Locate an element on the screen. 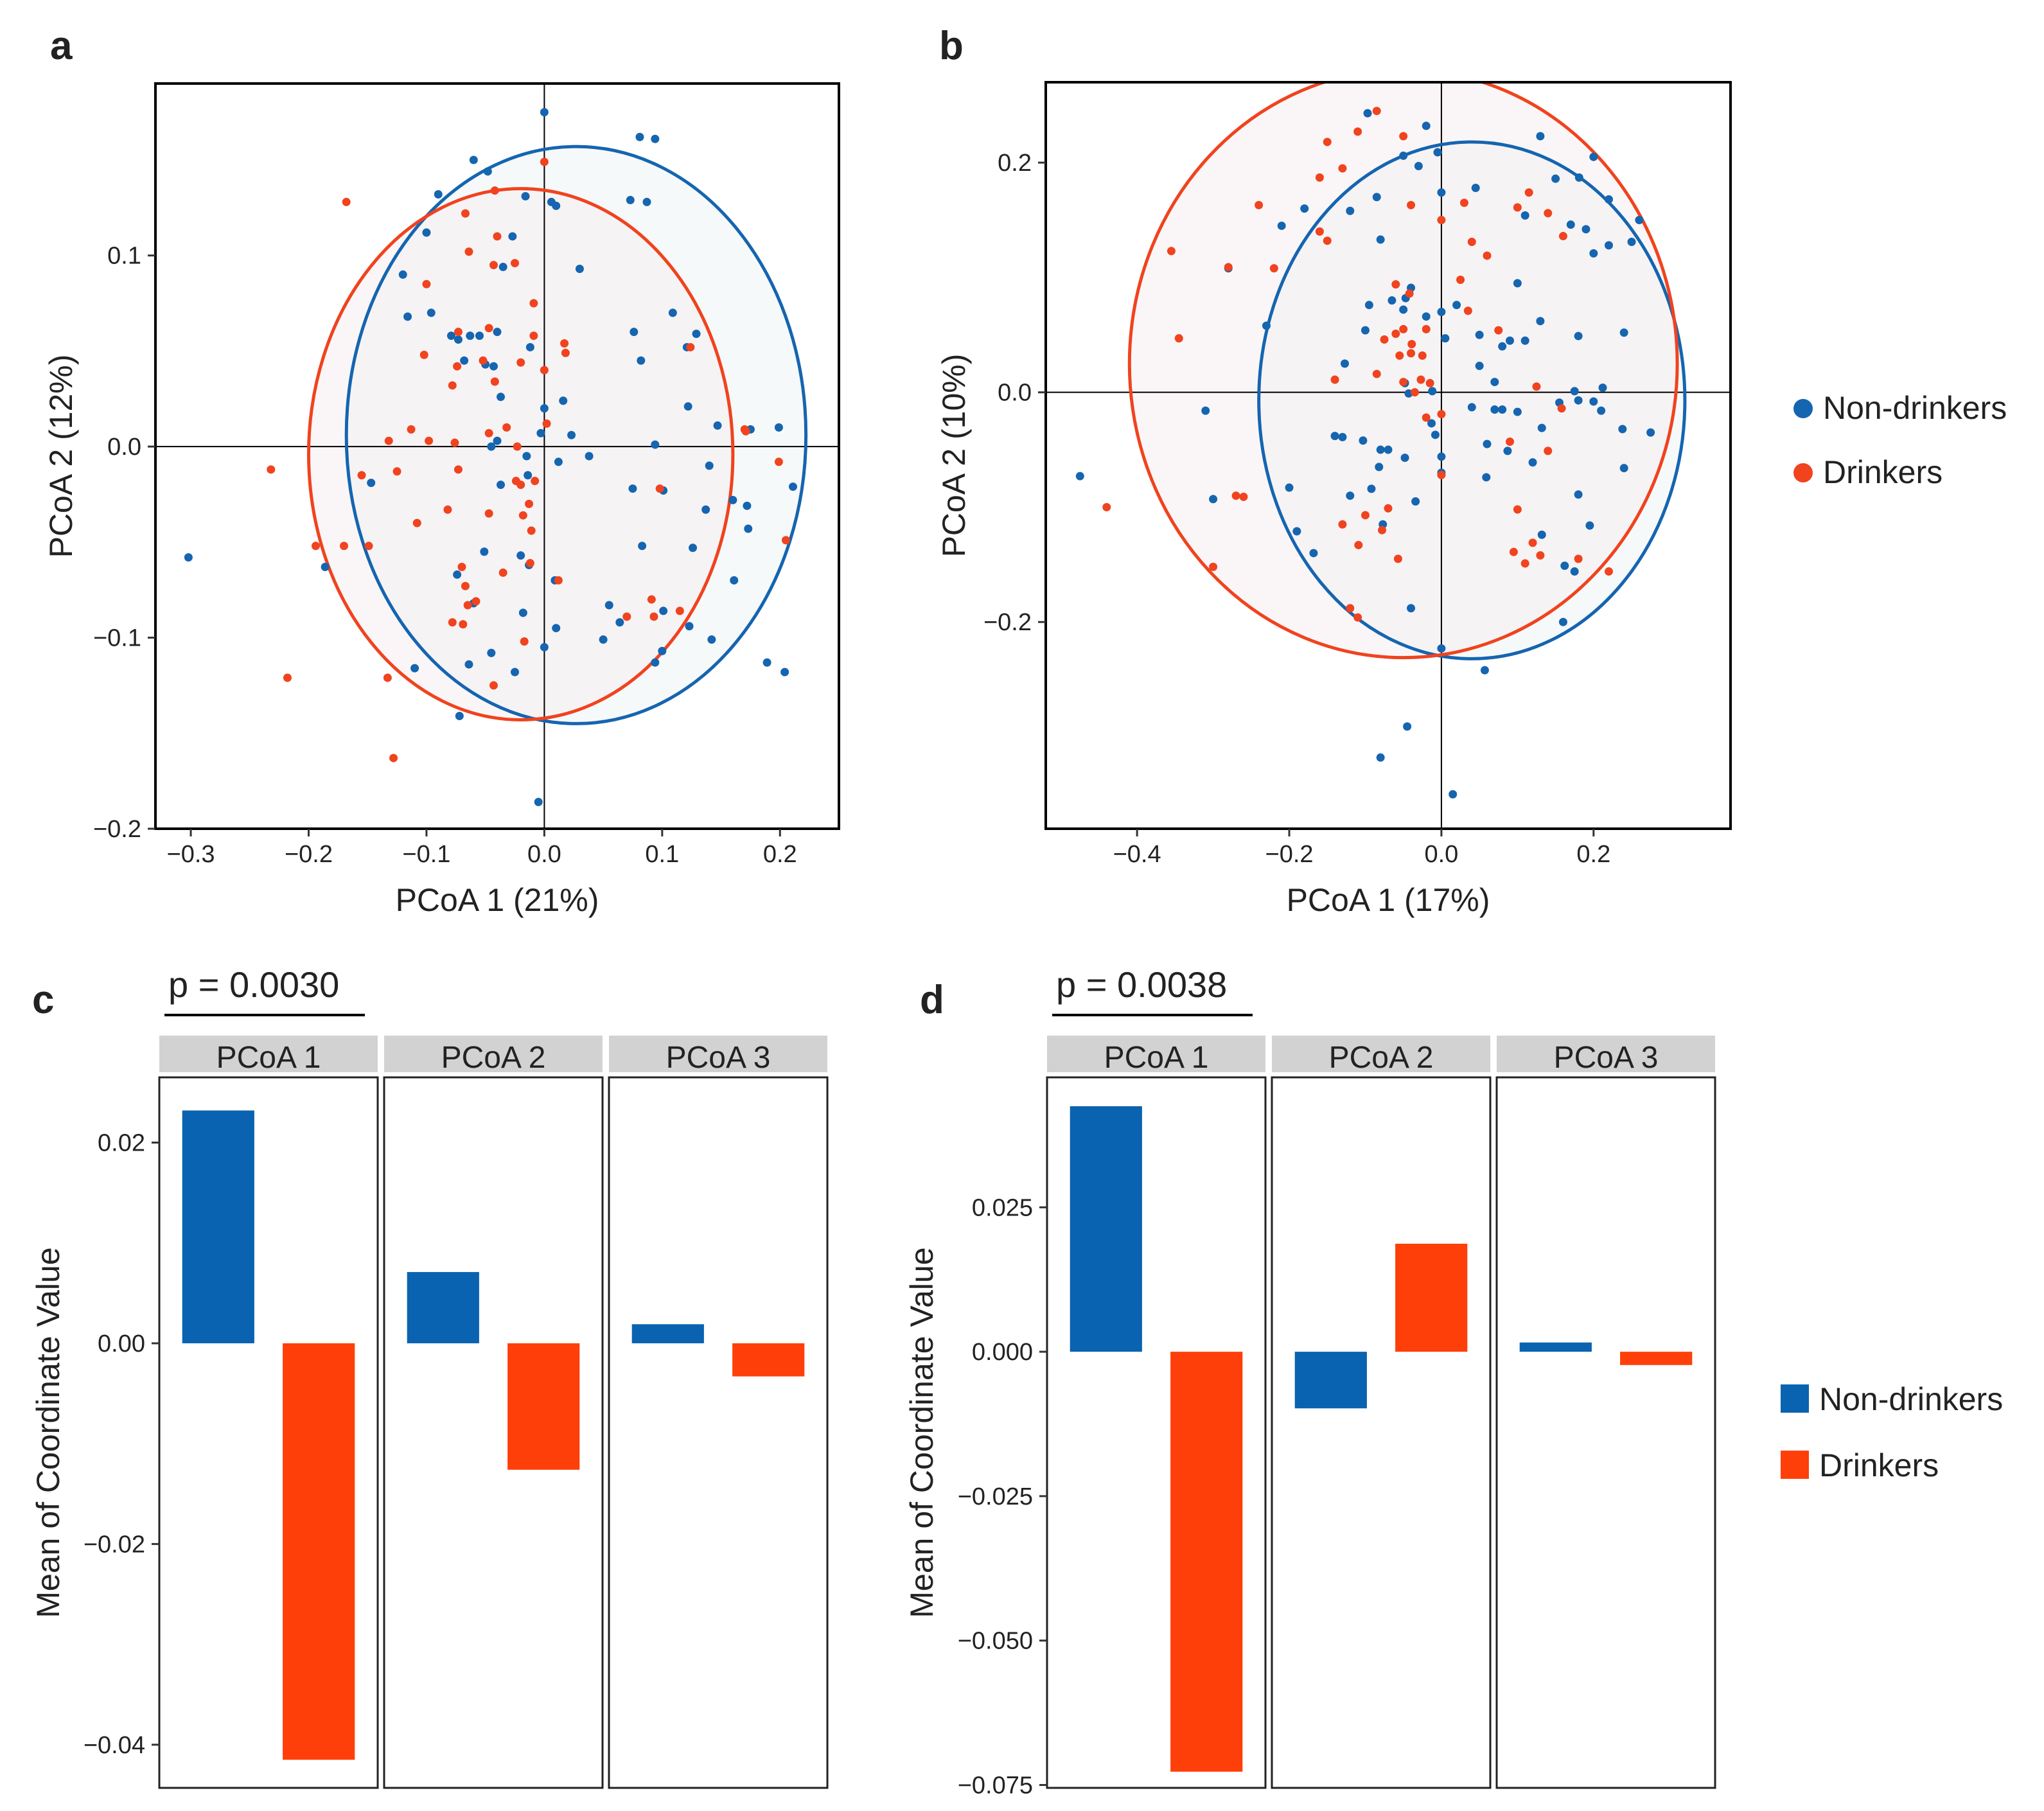 The width and height of the screenshot is (2044, 1811). scatter-legend: Non-drinkers Drinkers is located at coordinates (1900, 440).